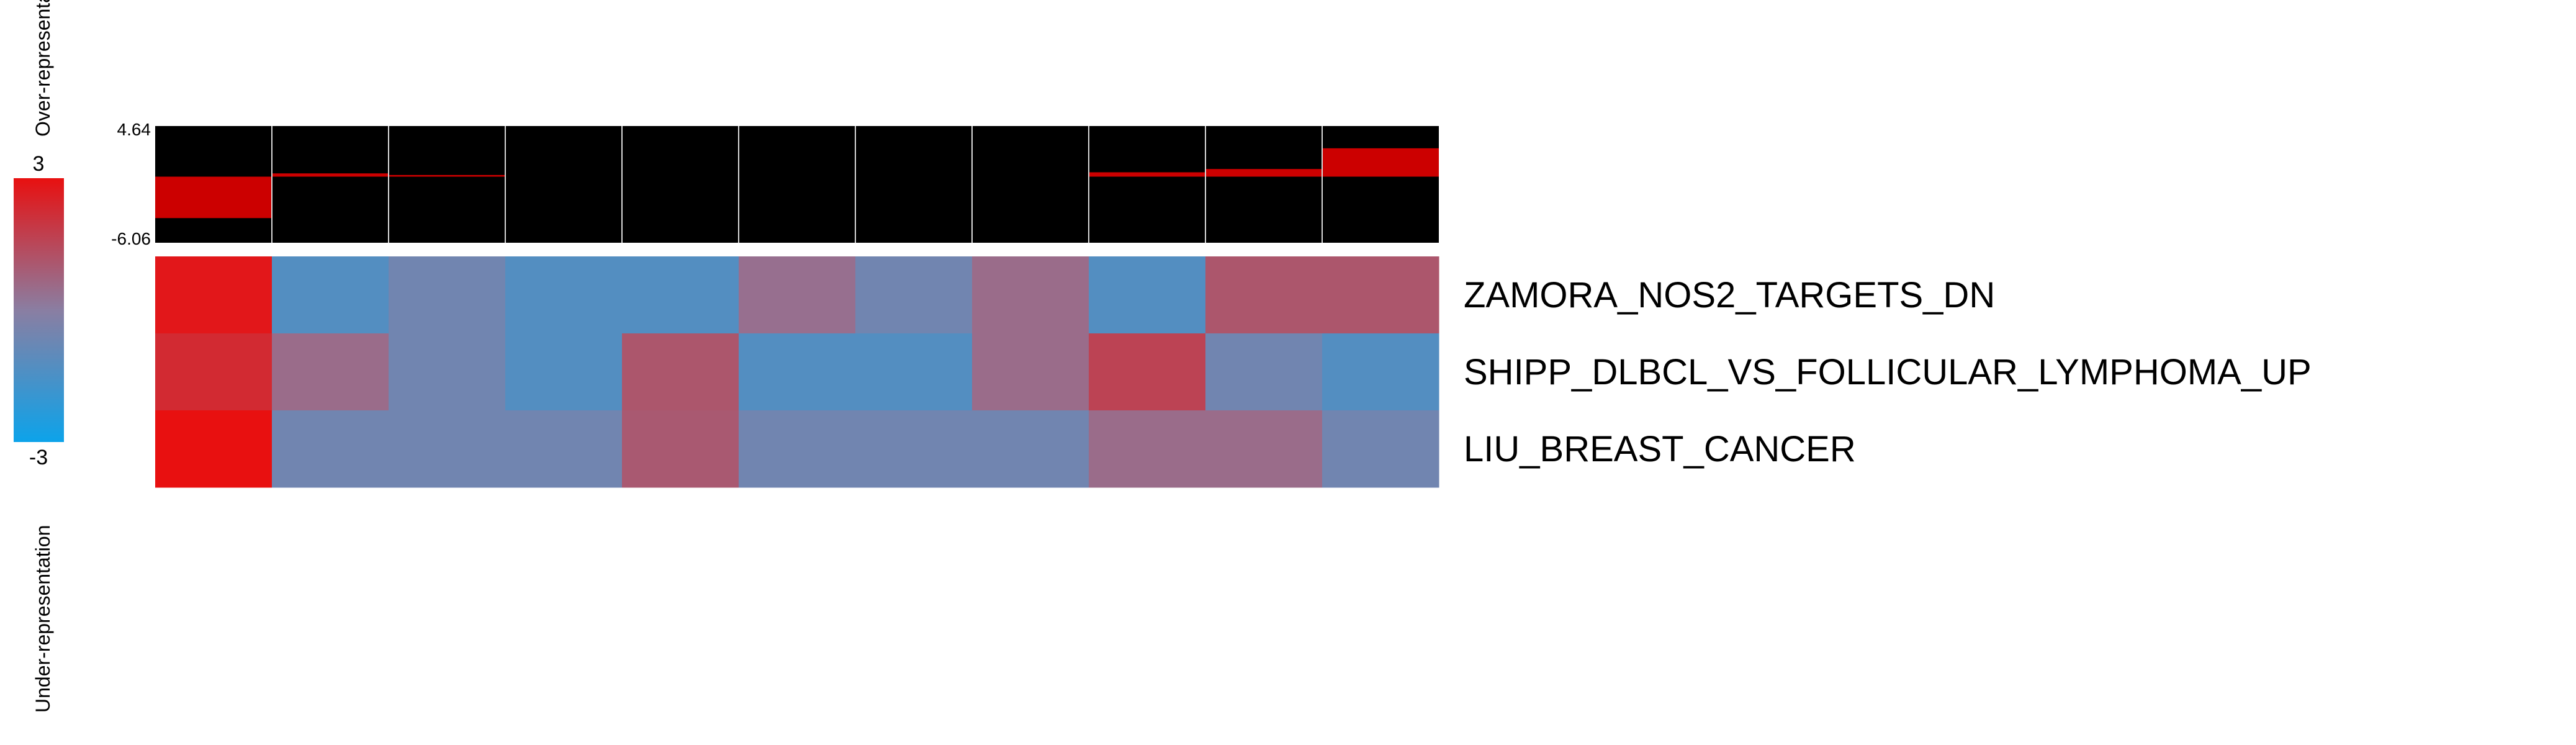 The image size is (2576, 745). What do you see at coordinates (1660, 449) in the screenshot?
I see `row-label: LIU_BREAST_CANCER` at bounding box center [1660, 449].